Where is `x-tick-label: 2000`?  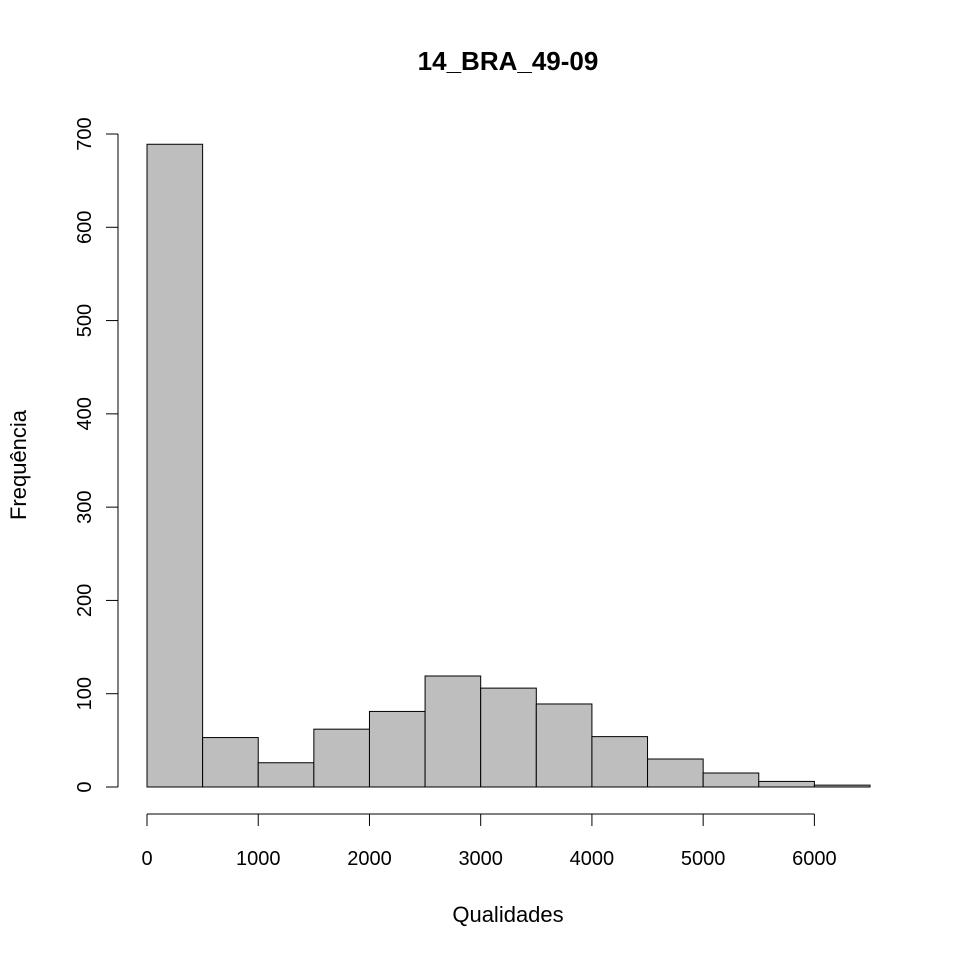 x-tick-label: 2000 is located at coordinates (369, 859).